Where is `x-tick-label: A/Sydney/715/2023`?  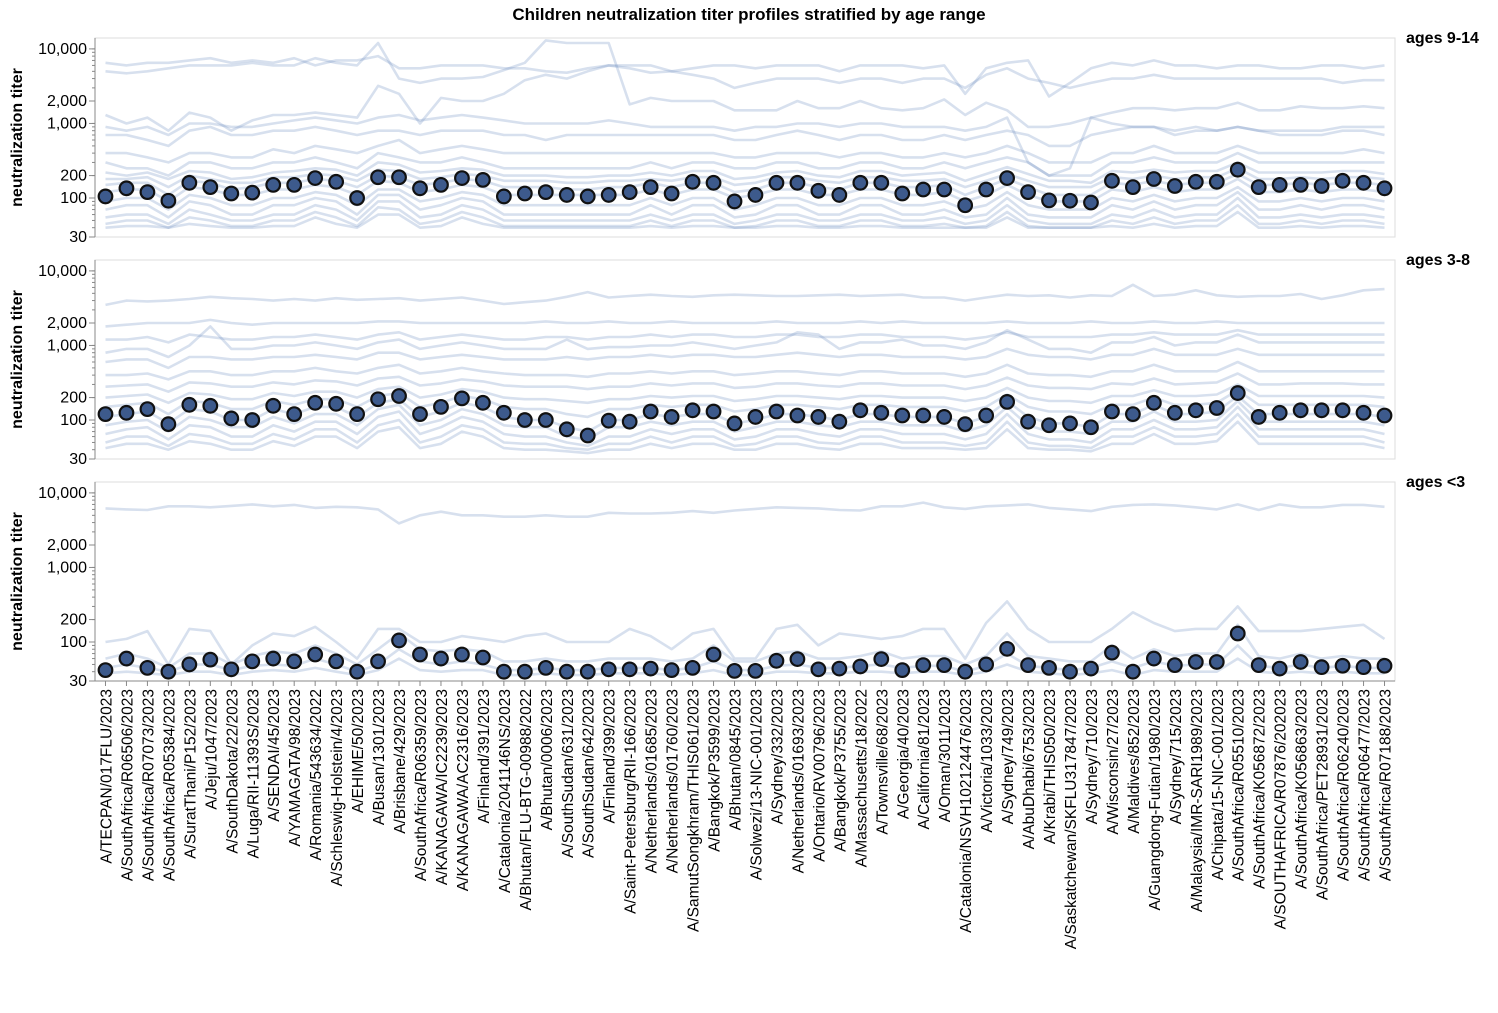 x-tick-label: A/Sydney/715/2023 is located at coordinates (1176, 756).